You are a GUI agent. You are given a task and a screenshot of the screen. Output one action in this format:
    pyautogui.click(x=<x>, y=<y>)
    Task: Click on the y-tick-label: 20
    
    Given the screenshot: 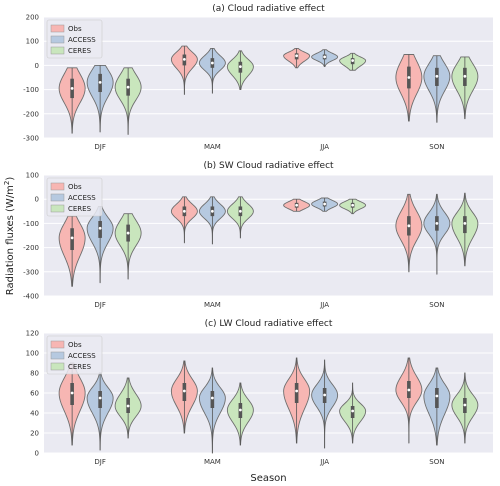 What is the action you would take?
    pyautogui.click(x=34, y=434)
    